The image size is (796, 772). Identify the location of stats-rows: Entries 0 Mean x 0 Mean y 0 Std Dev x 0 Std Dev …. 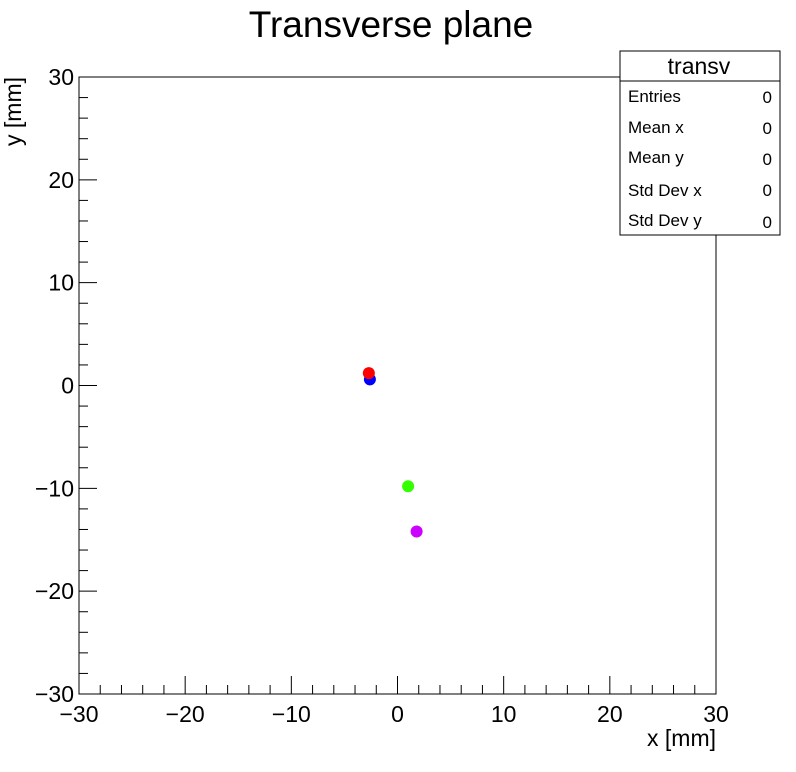
(700, 159).